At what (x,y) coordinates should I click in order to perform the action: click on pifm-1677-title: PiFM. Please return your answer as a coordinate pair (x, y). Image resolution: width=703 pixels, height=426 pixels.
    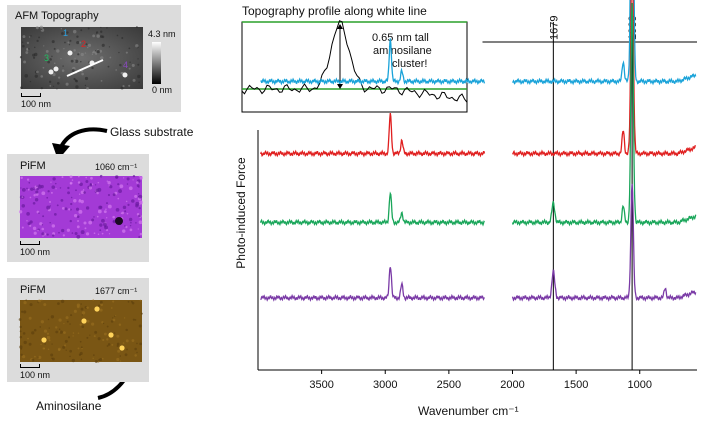
    Looking at the image, I should click on (33, 290).